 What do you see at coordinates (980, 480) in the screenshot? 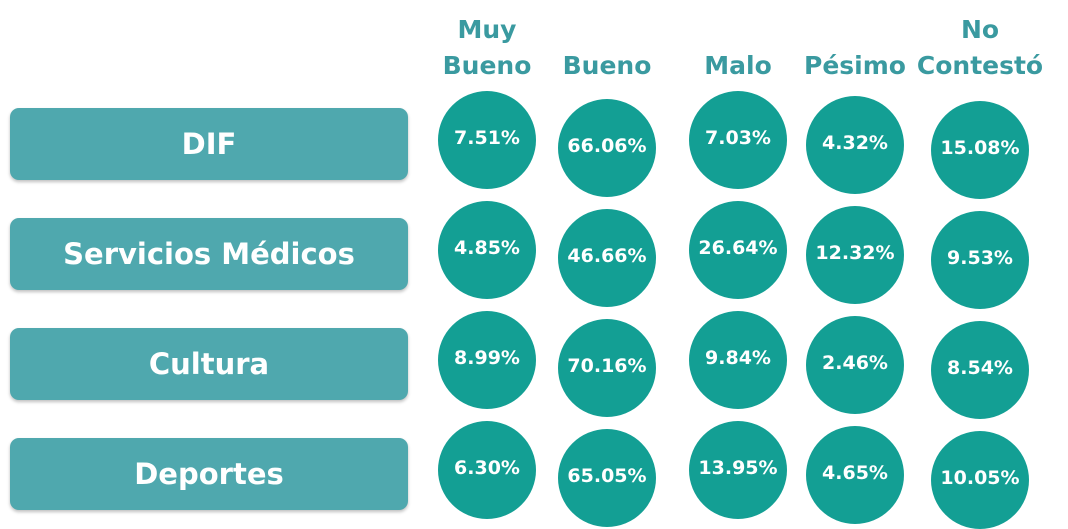
I see `value-circle: 10.05%` at bounding box center [980, 480].